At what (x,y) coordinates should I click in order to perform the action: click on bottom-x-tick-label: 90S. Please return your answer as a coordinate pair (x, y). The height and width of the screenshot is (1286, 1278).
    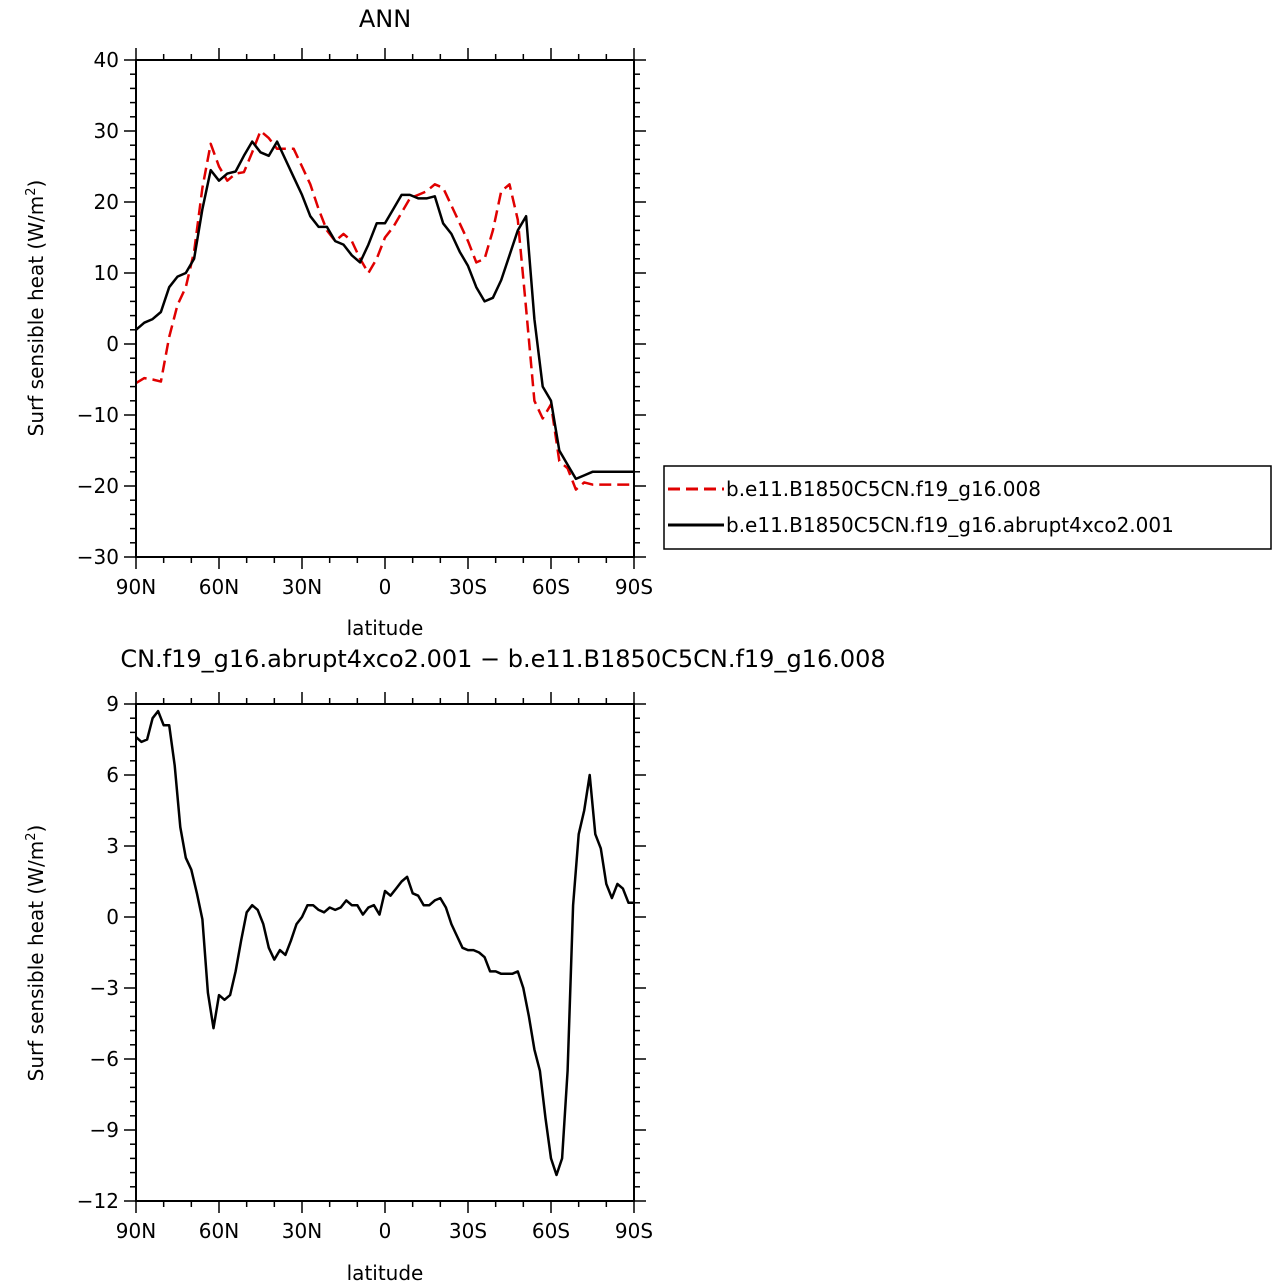
    Looking at the image, I should click on (634, 1231).